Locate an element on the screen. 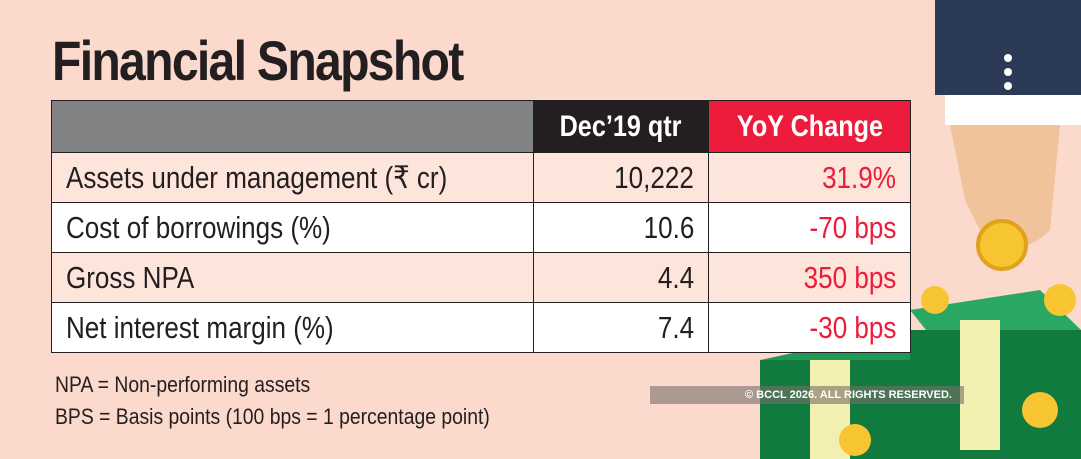 Image resolution: width=1081 pixels, height=459 pixels. table-row: Net interest margin (%) 7.4 -30 bps is located at coordinates (481, 327).